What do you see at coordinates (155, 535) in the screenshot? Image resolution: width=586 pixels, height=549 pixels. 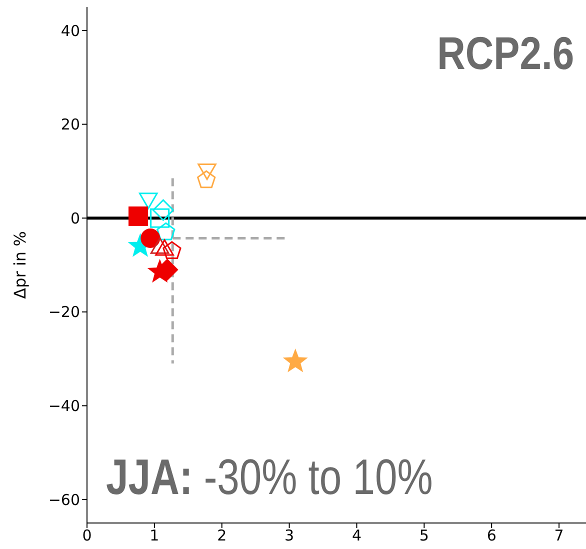 I see `x-tick-label: 1` at bounding box center [155, 535].